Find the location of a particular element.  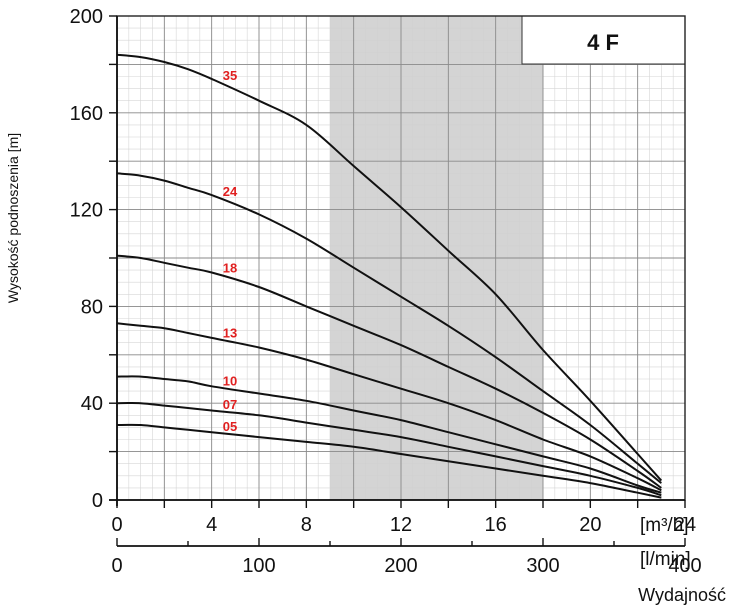

curve-label-07: 07 is located at coordinates (230, 404).